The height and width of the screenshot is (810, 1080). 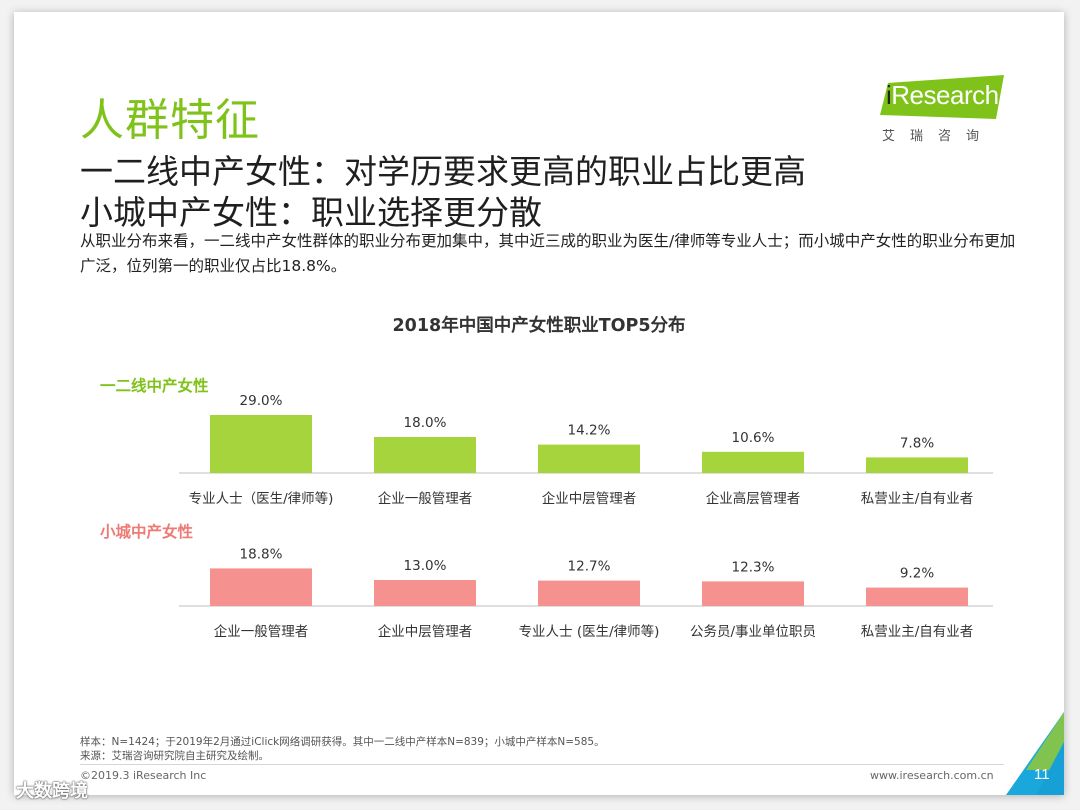 What do you see at coordinates (1042, 774) in the screenshot?
I see `page-number: 11` at bounding box center [1042, 774].